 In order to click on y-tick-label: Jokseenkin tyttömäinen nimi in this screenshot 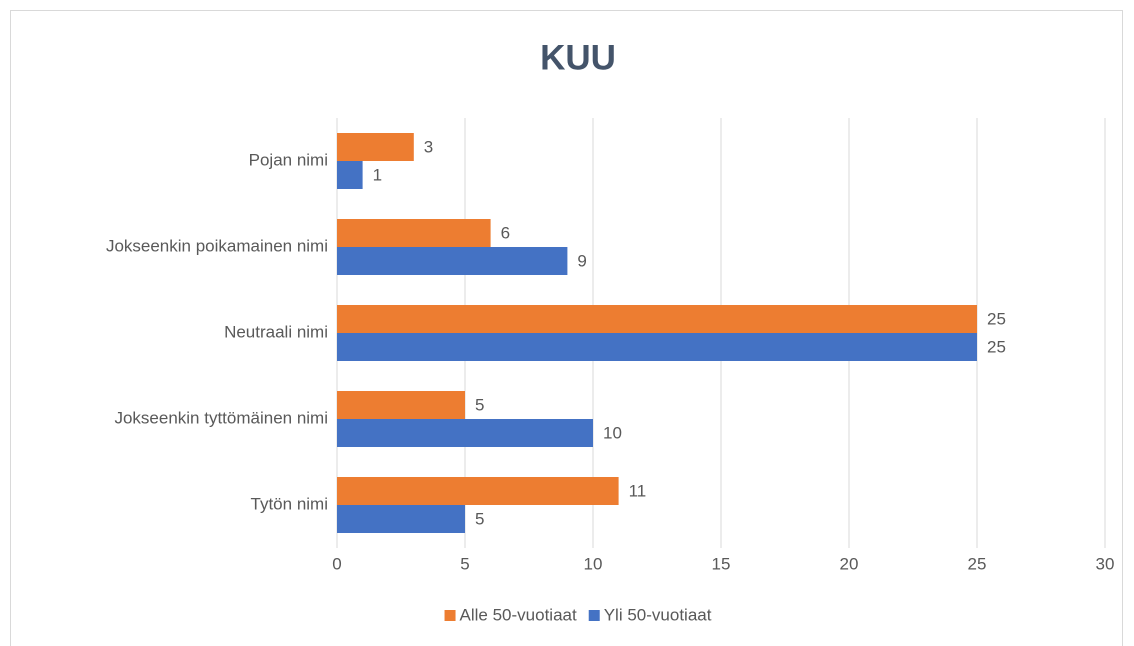, I will do `click(221, 417)`.